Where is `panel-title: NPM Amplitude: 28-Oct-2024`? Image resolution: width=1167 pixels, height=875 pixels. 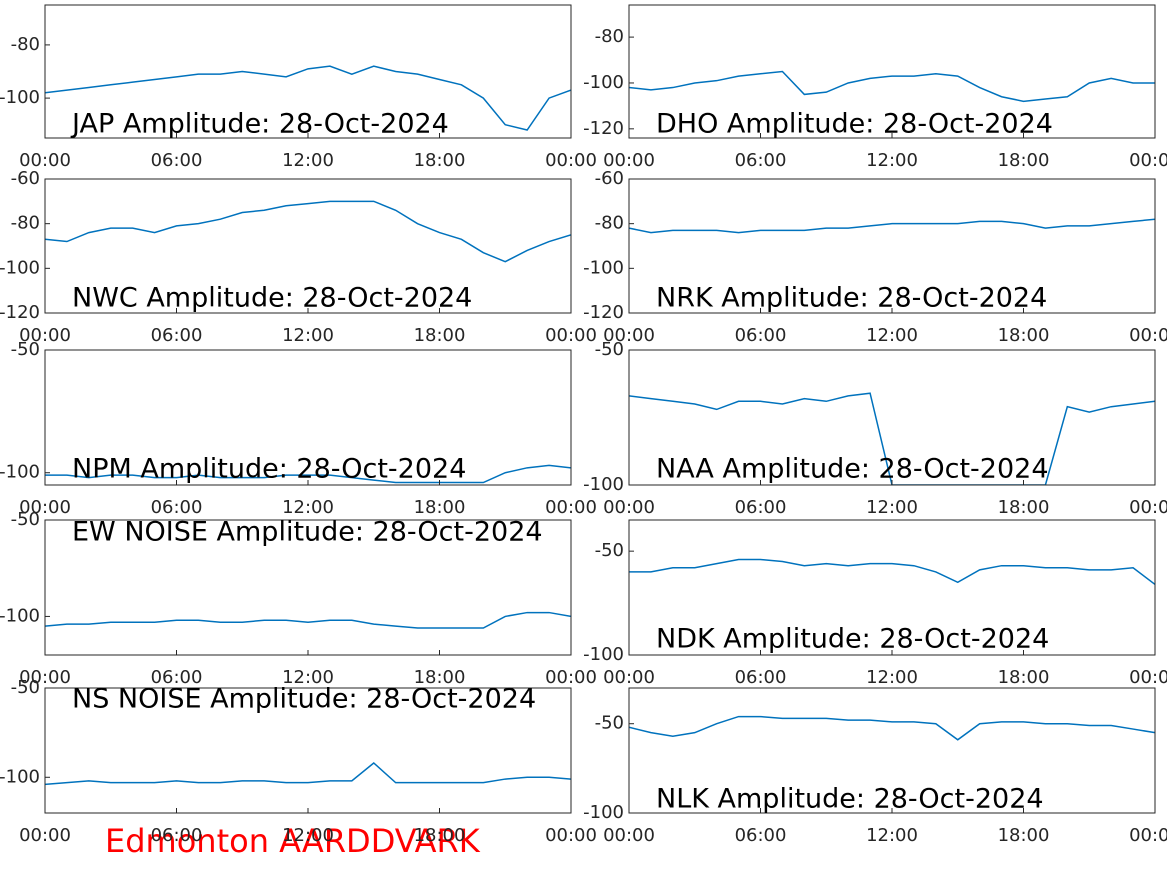
panel-title: NPM Amplitude: 28-Oct-2024 is located at coordinates (269, 469).